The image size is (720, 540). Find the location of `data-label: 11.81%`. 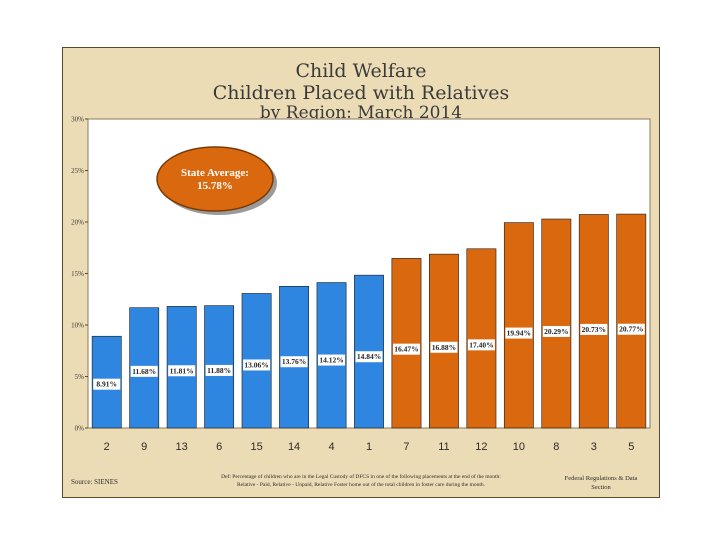

data-label: 11.81% is located at coordinates (182, 370).